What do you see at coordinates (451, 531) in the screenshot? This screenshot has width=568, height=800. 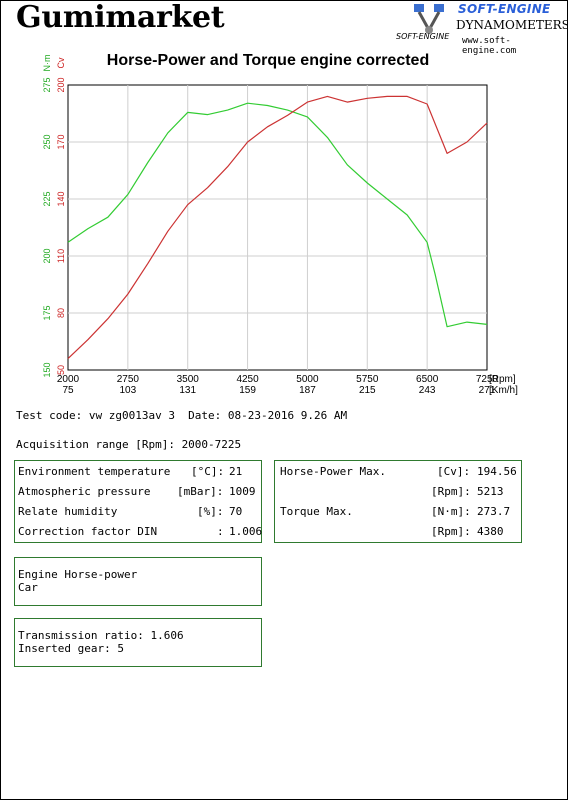 I see `torque-rpm-unit: [Rpm]:` at bounding box center [451, 531].